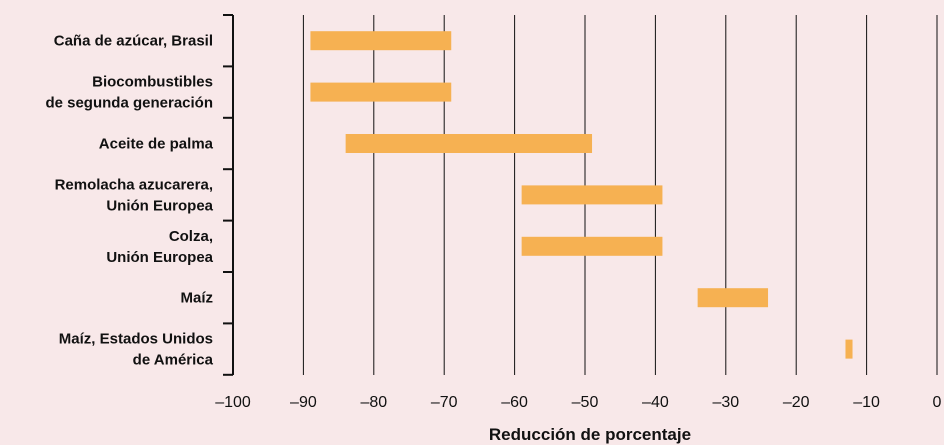 This screenshot has width=944, height=445. What do you see at coordinates (233, 402) in the screenshot?
I see `x-tick-label: –100` at bounding box center [233, 402].